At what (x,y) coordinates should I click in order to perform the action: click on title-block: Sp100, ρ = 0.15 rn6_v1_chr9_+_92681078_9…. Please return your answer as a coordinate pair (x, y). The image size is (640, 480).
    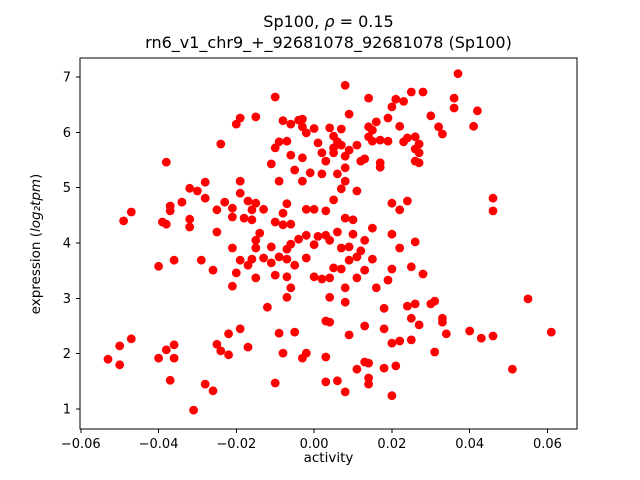
    Looking at the image, I should click on (328, 32).